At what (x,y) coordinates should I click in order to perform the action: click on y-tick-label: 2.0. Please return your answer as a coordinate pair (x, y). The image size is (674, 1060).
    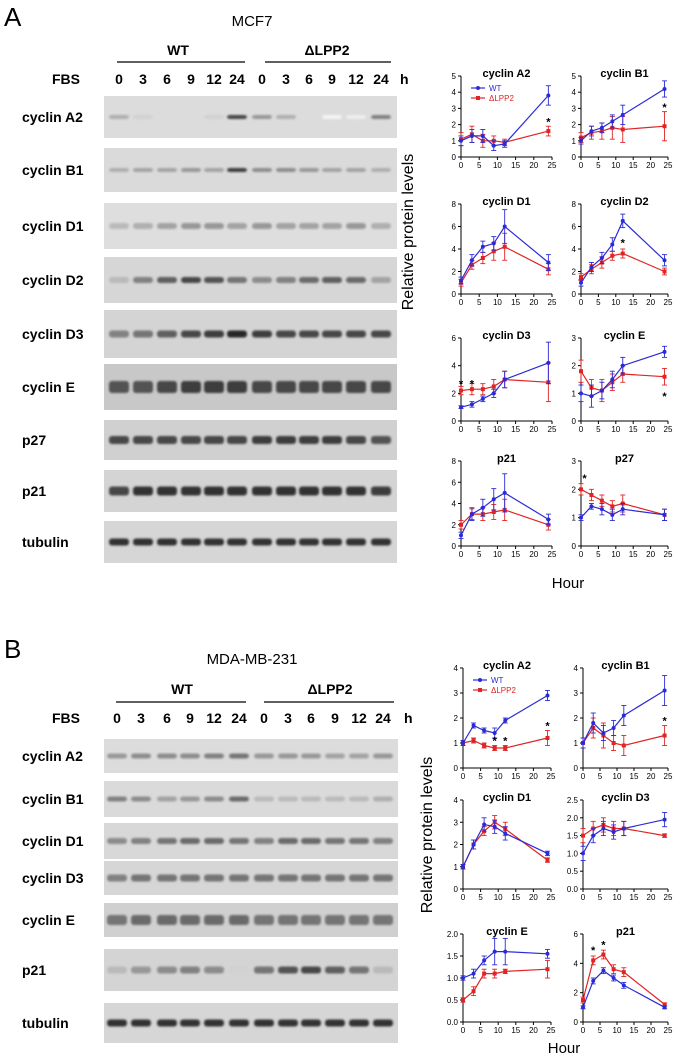
    Looking at the image, I should click on (453, 934).